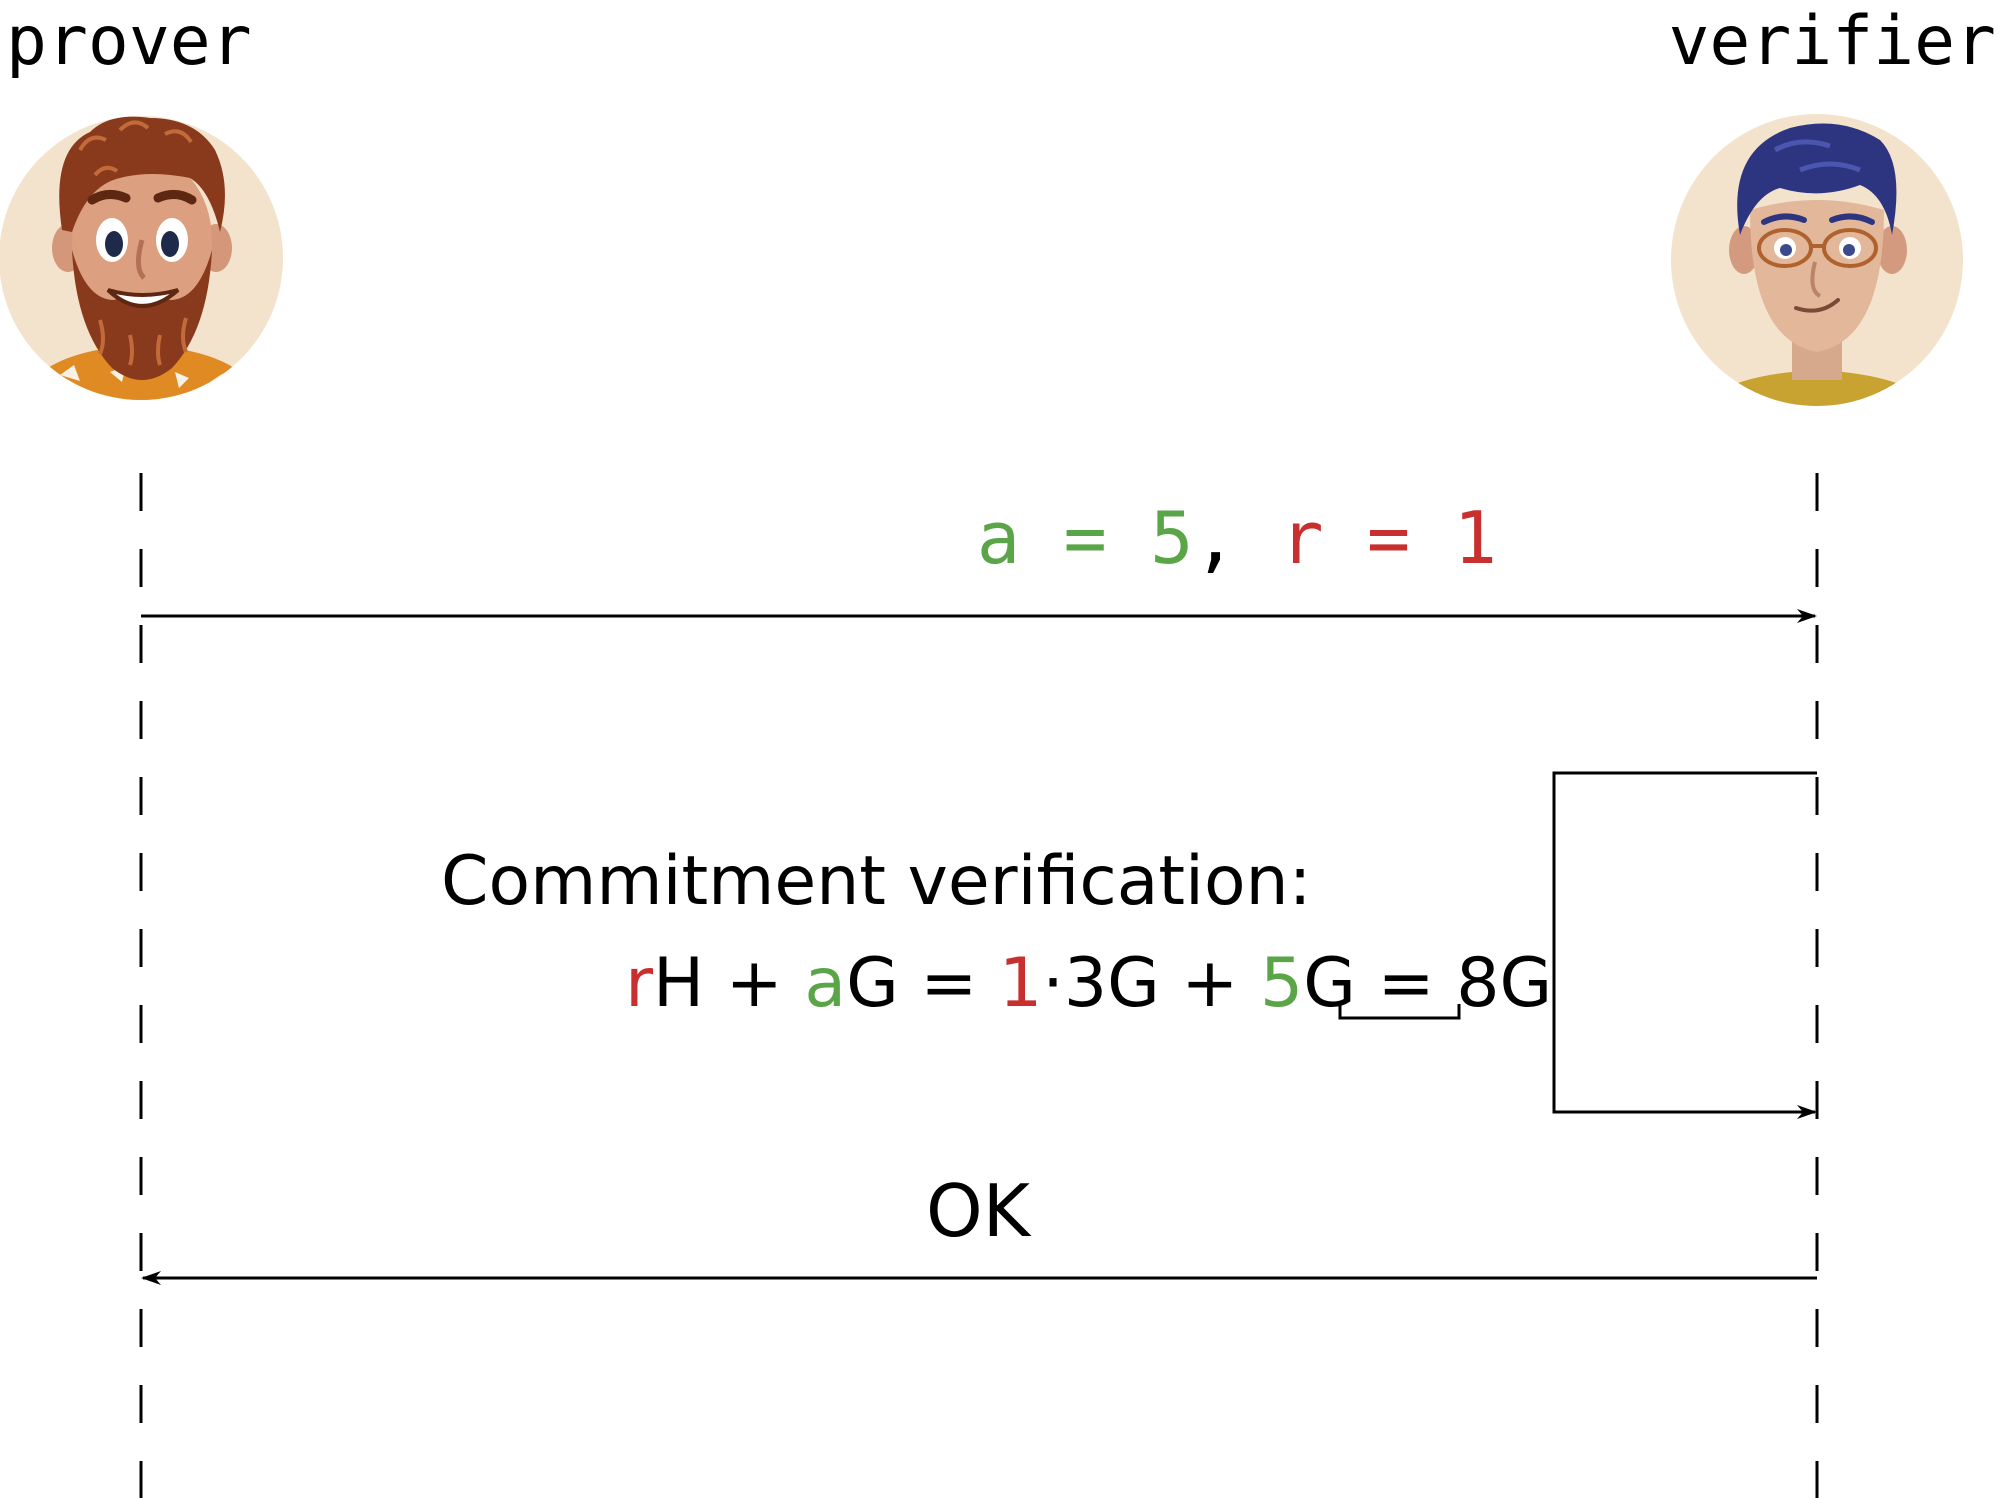 Image resolution: width=1999 pixels, height=1498 pixels. Describe the element at coordinates (1379, 983) in the screenshot. I see `eq-g-equals-2: G =` at that location.